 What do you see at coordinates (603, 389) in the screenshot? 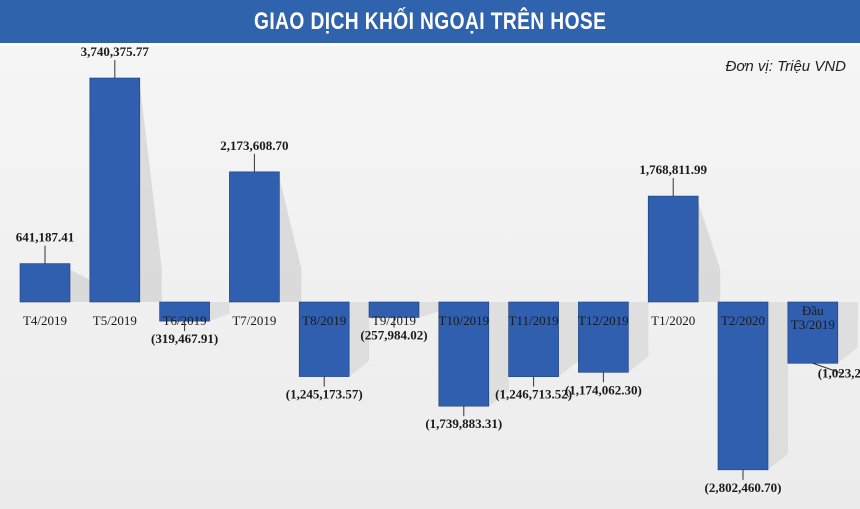
I see `value-label: (1,174,062.30)` at bounding box center [603, 389].